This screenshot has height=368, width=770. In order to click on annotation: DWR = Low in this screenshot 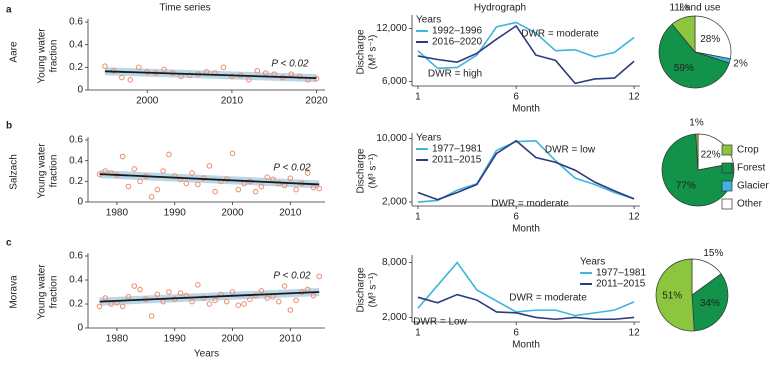, I will do `click(440, 322)`.